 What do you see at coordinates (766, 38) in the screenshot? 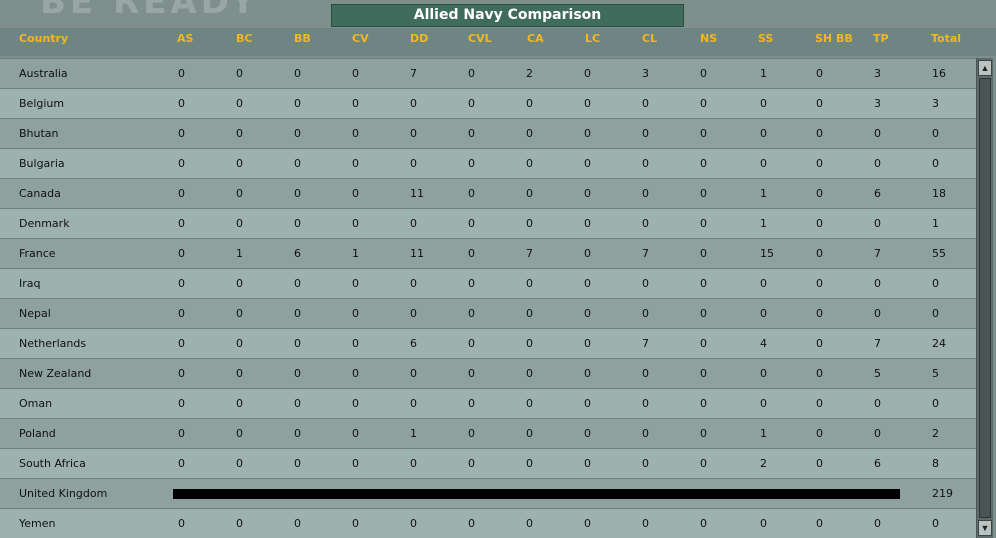
I see `column-header-ss: SS` at bounding box center [766, 38].